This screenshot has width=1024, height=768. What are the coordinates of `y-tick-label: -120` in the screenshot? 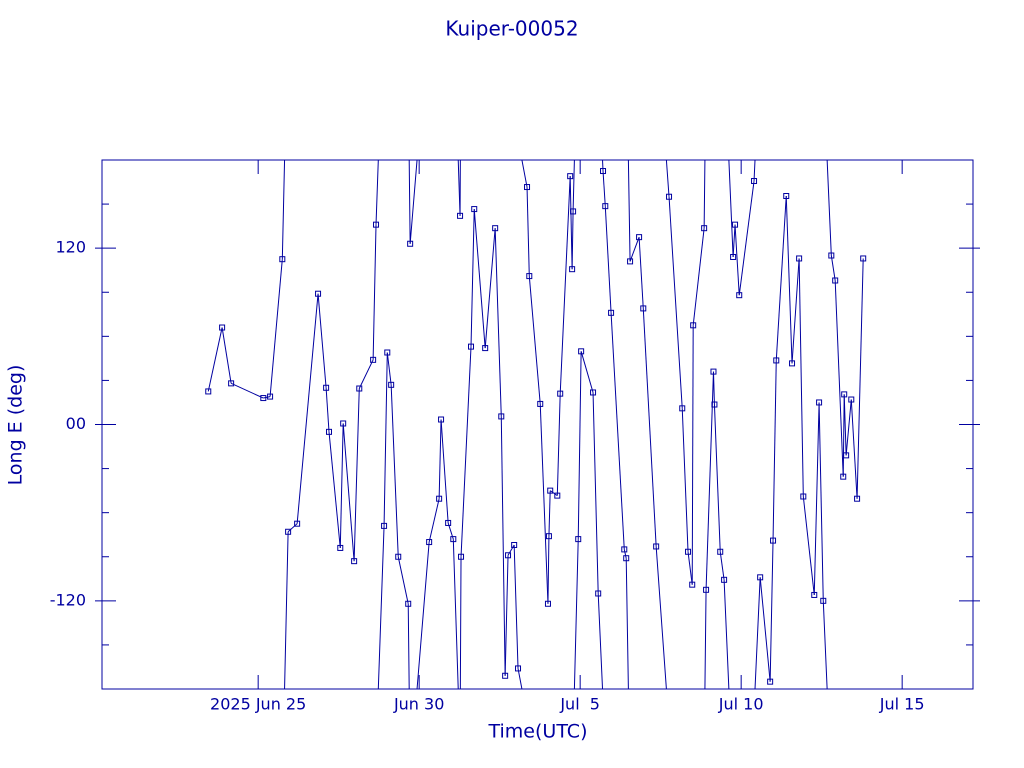 It's located at (68, 599).